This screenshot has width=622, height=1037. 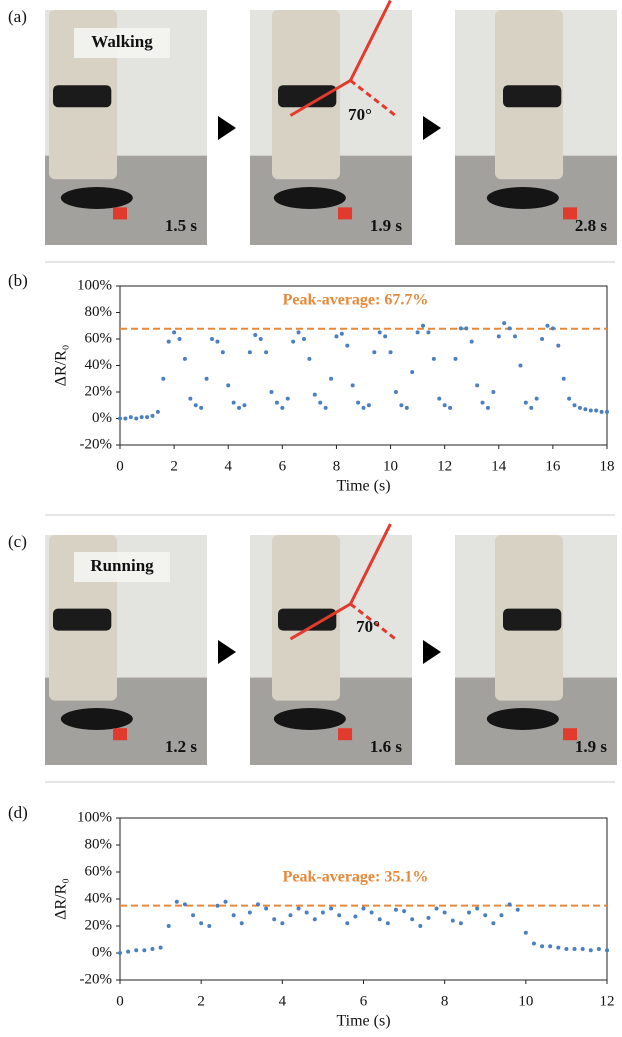 I want to click on angle-label: 70°, so click(x=368, y=626).